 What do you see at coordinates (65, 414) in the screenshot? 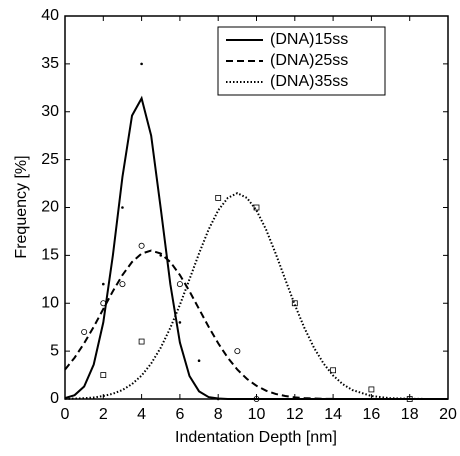
I see `x-tick-label: 0` at bounding box center [65, 414].